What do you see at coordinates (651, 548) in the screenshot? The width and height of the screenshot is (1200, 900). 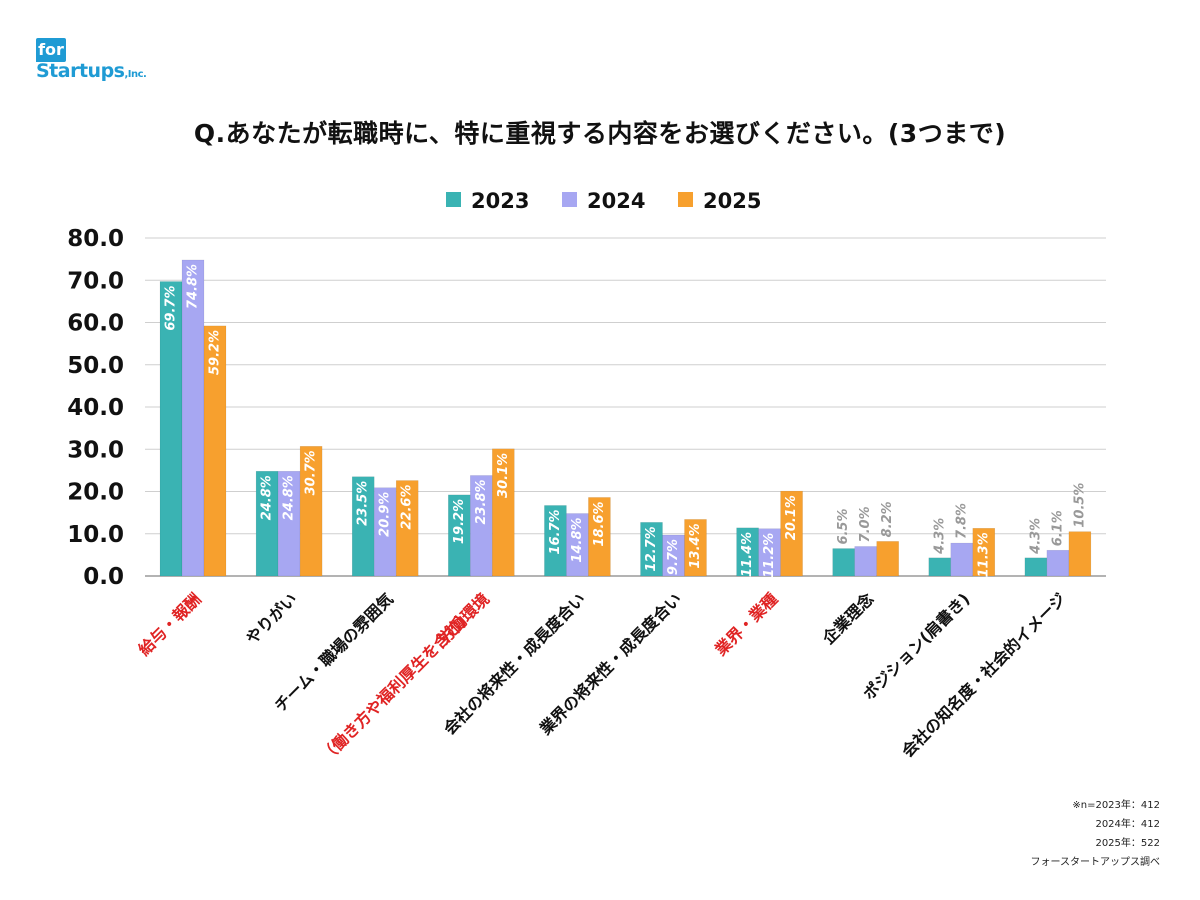 I see `bar-value-label: 12.7%` at bounding box center [651, 548].